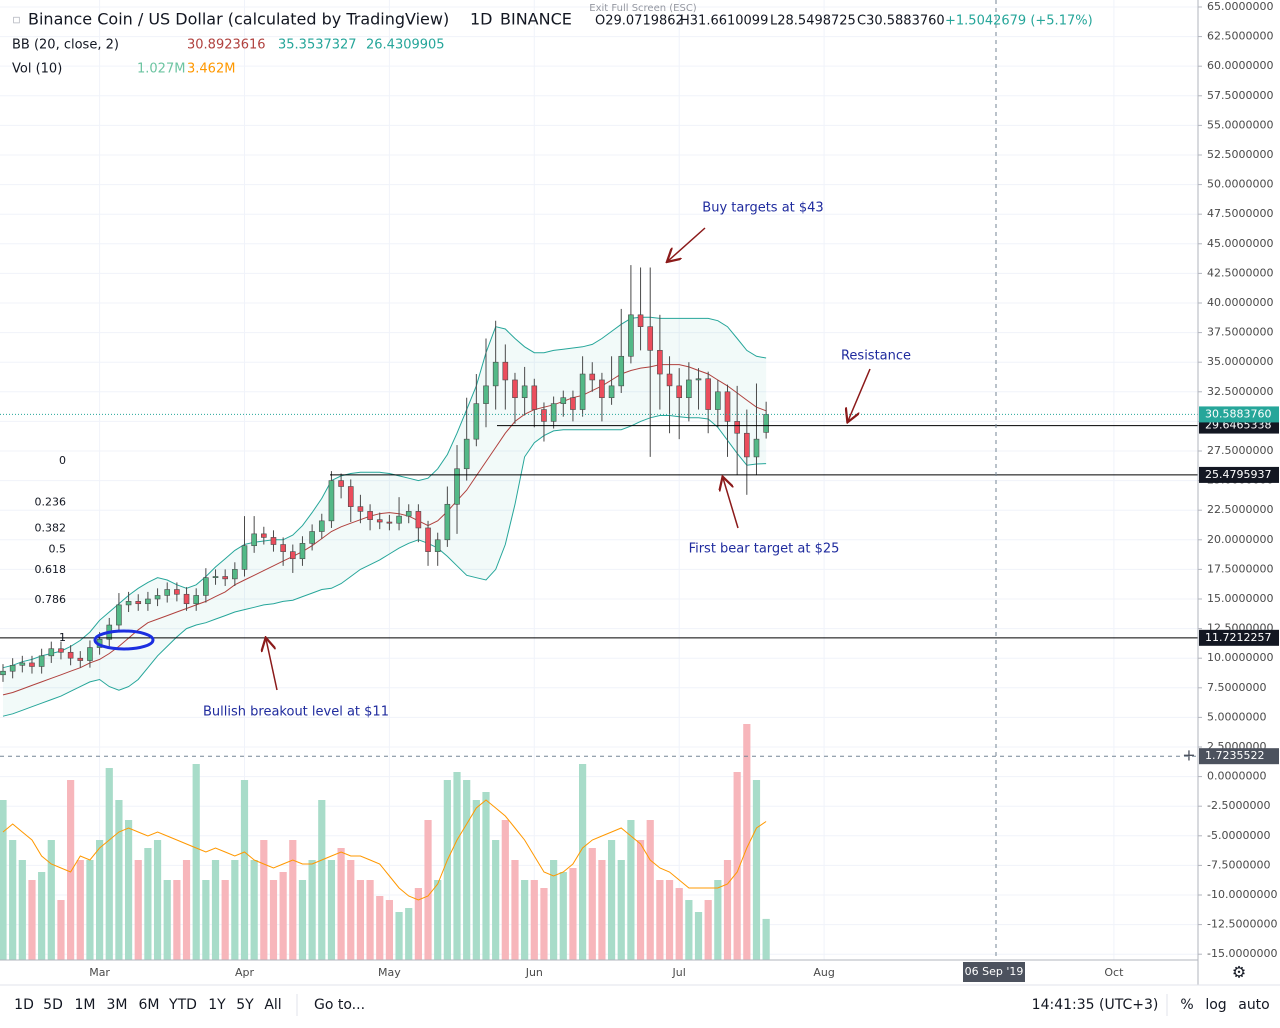 Image resolution: width=1280 pixels, height=1028 pixels. I want to click on range-button: All, so click(272, 1005).